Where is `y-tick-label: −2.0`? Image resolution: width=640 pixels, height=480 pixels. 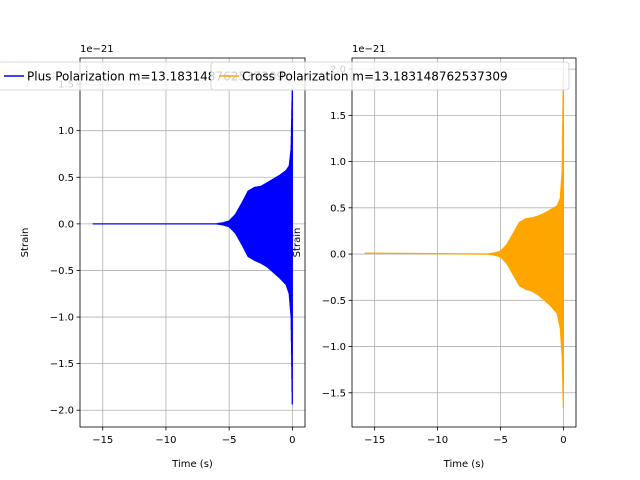 y-tick-label: −2.0 is located at coordinates (62, 411).